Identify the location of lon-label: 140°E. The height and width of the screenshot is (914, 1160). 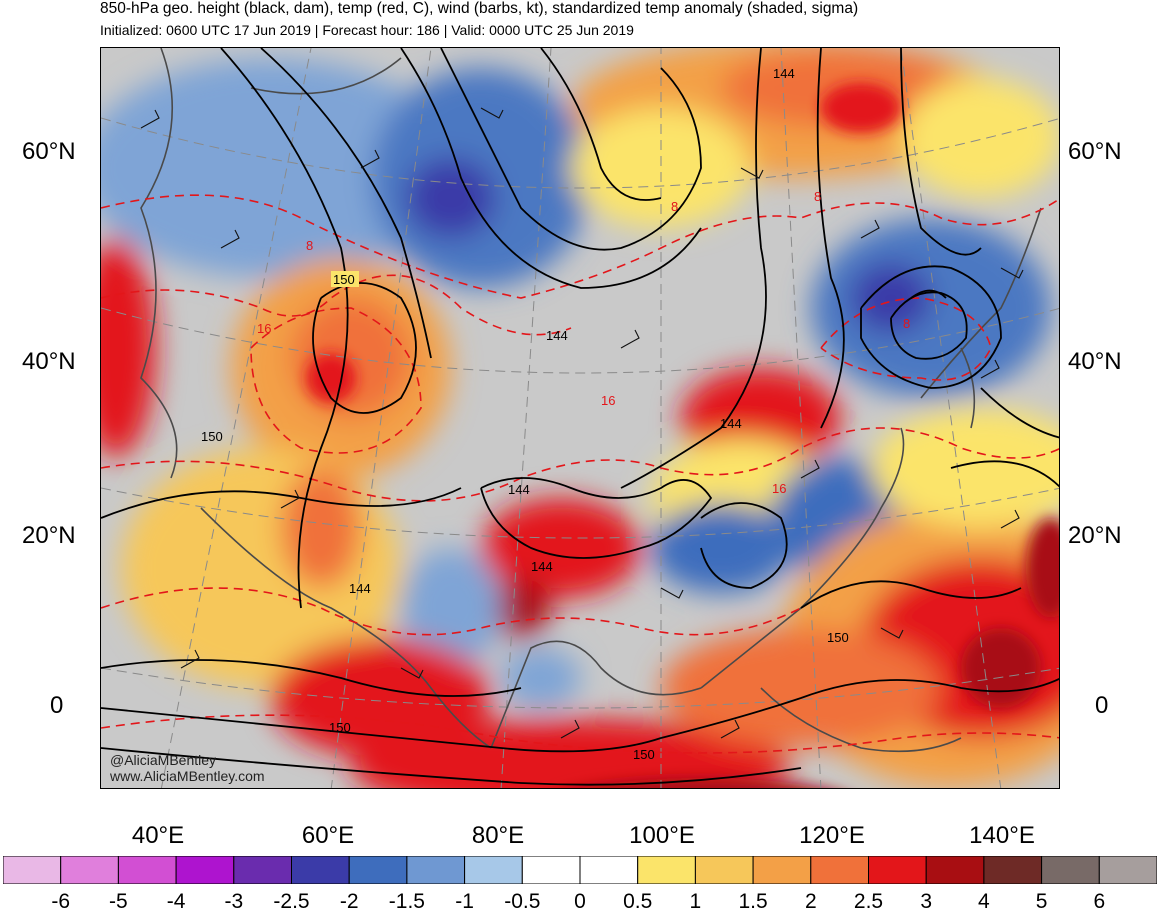
(1002, 835).